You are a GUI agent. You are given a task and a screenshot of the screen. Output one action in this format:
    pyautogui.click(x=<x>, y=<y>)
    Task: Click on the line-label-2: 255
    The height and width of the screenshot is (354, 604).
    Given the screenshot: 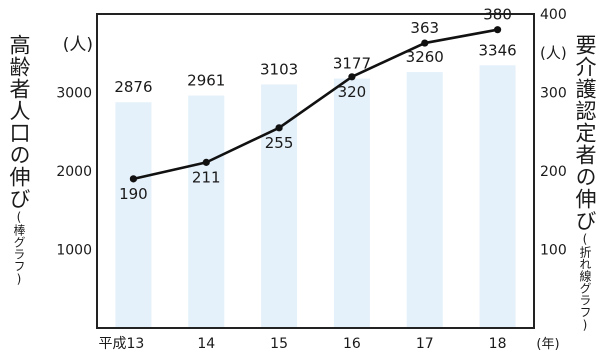 What is the action you would take?
    pyautogui.click(x=279, y=143)
    